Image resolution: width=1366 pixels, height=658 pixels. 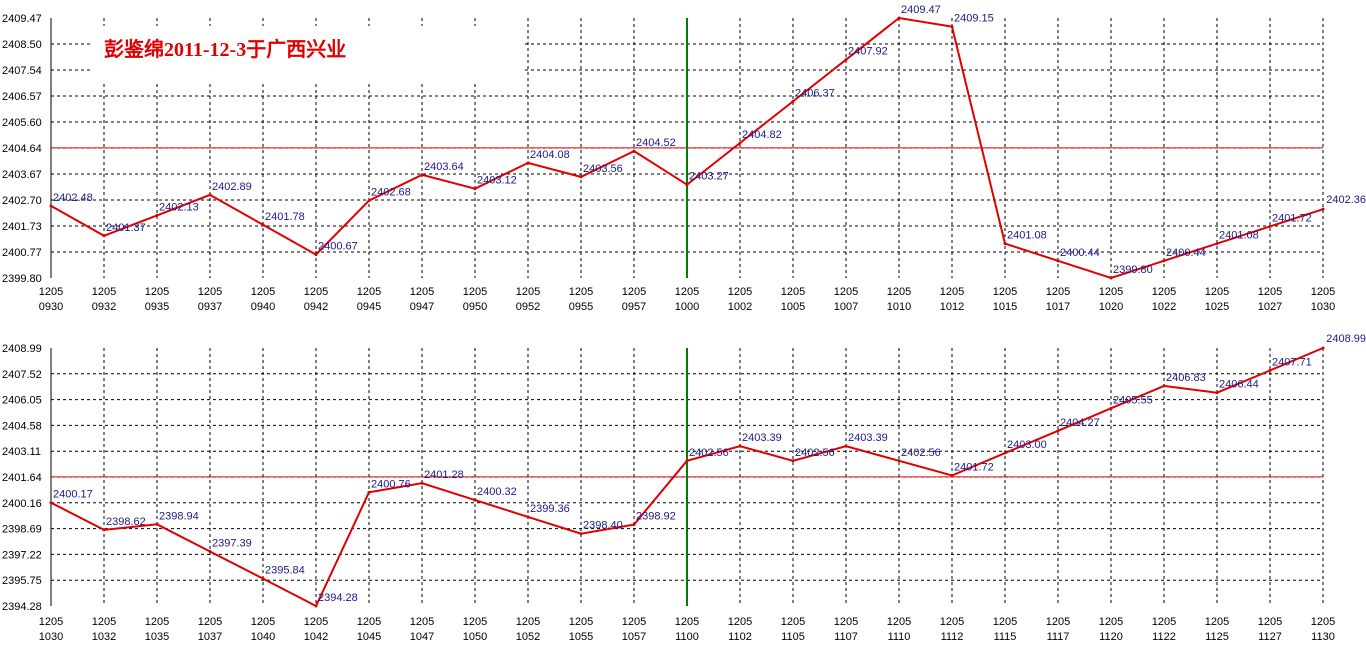 I want to click on data-label: 2397.39, so click(x=232, y=543).